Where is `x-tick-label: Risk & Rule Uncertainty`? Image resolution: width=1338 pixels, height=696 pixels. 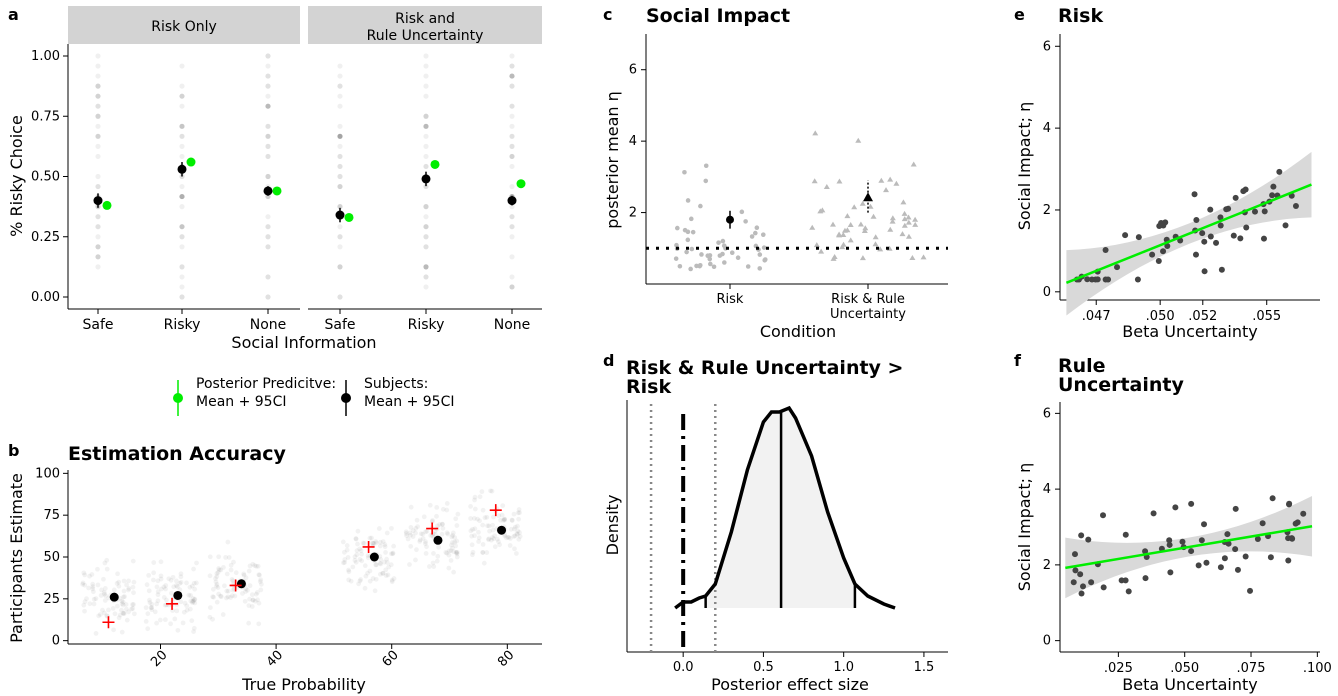 x-tick-label: Risk & Rule Uncertainty is located at coordinates (868, 307).